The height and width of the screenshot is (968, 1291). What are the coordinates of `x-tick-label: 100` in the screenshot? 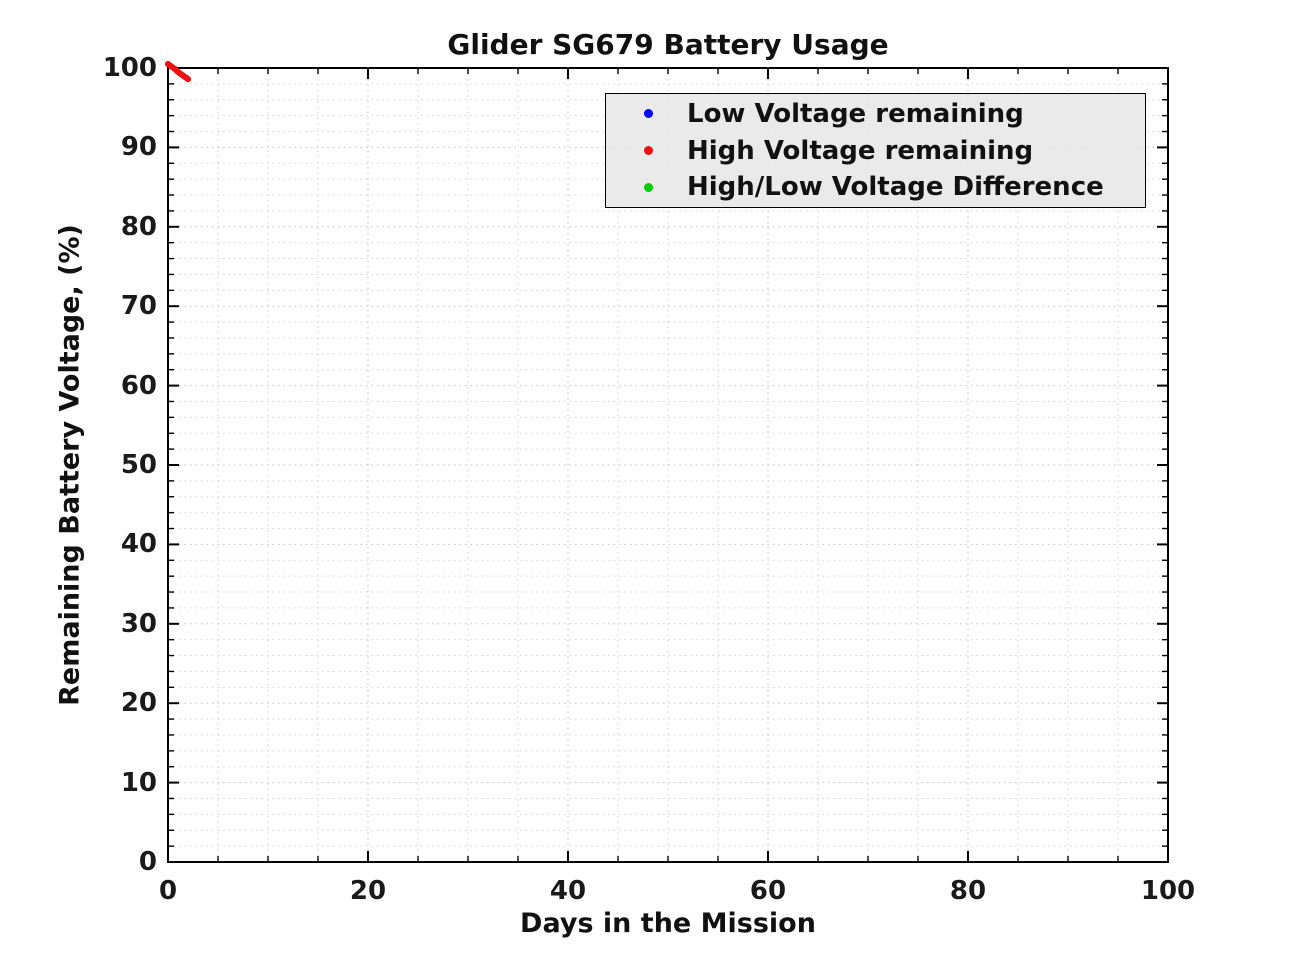 It's located at (1168, 891).